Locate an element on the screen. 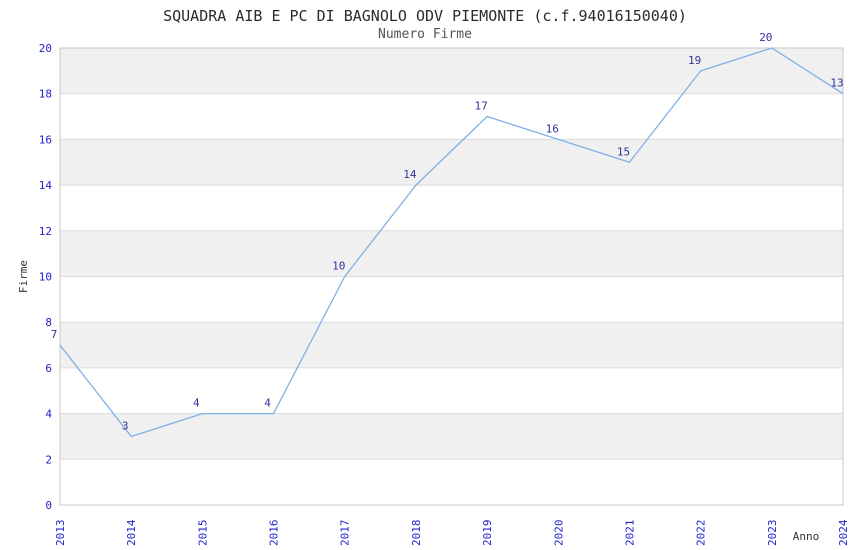  x-tick-label: 2019 is located at coordinates (487, 533).